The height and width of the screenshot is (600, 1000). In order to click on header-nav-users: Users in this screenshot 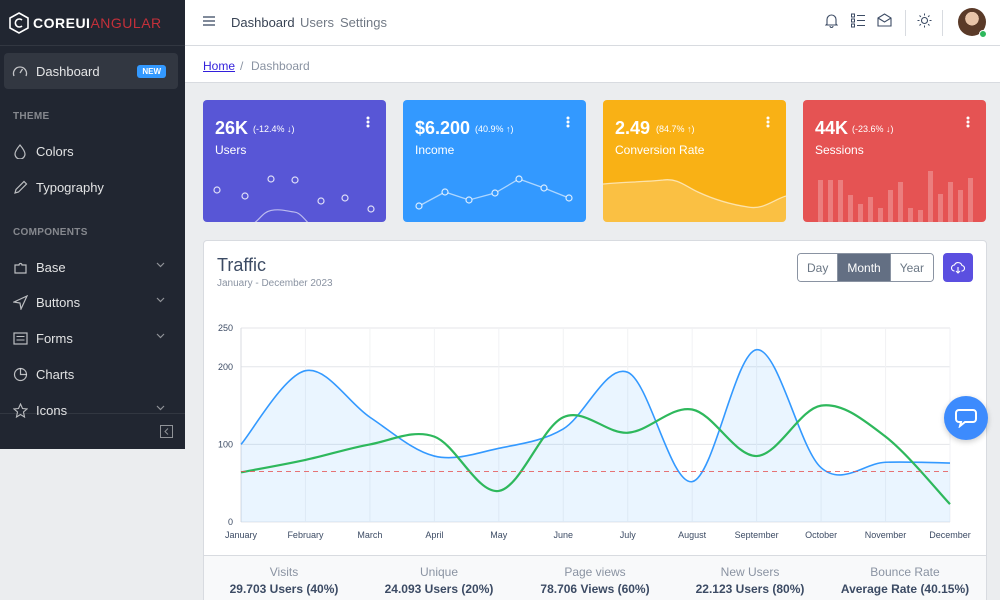, I will do `click(317, 22)`.